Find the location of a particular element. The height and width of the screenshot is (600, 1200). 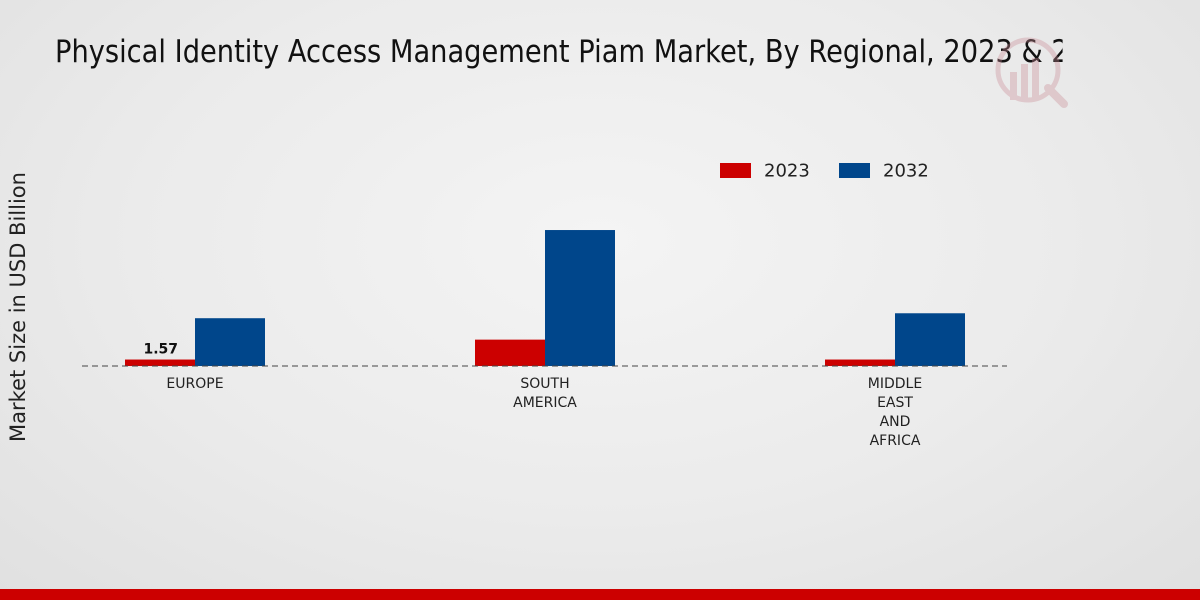

x-tick-label: EUROPE is located at coordinates (194, 384).